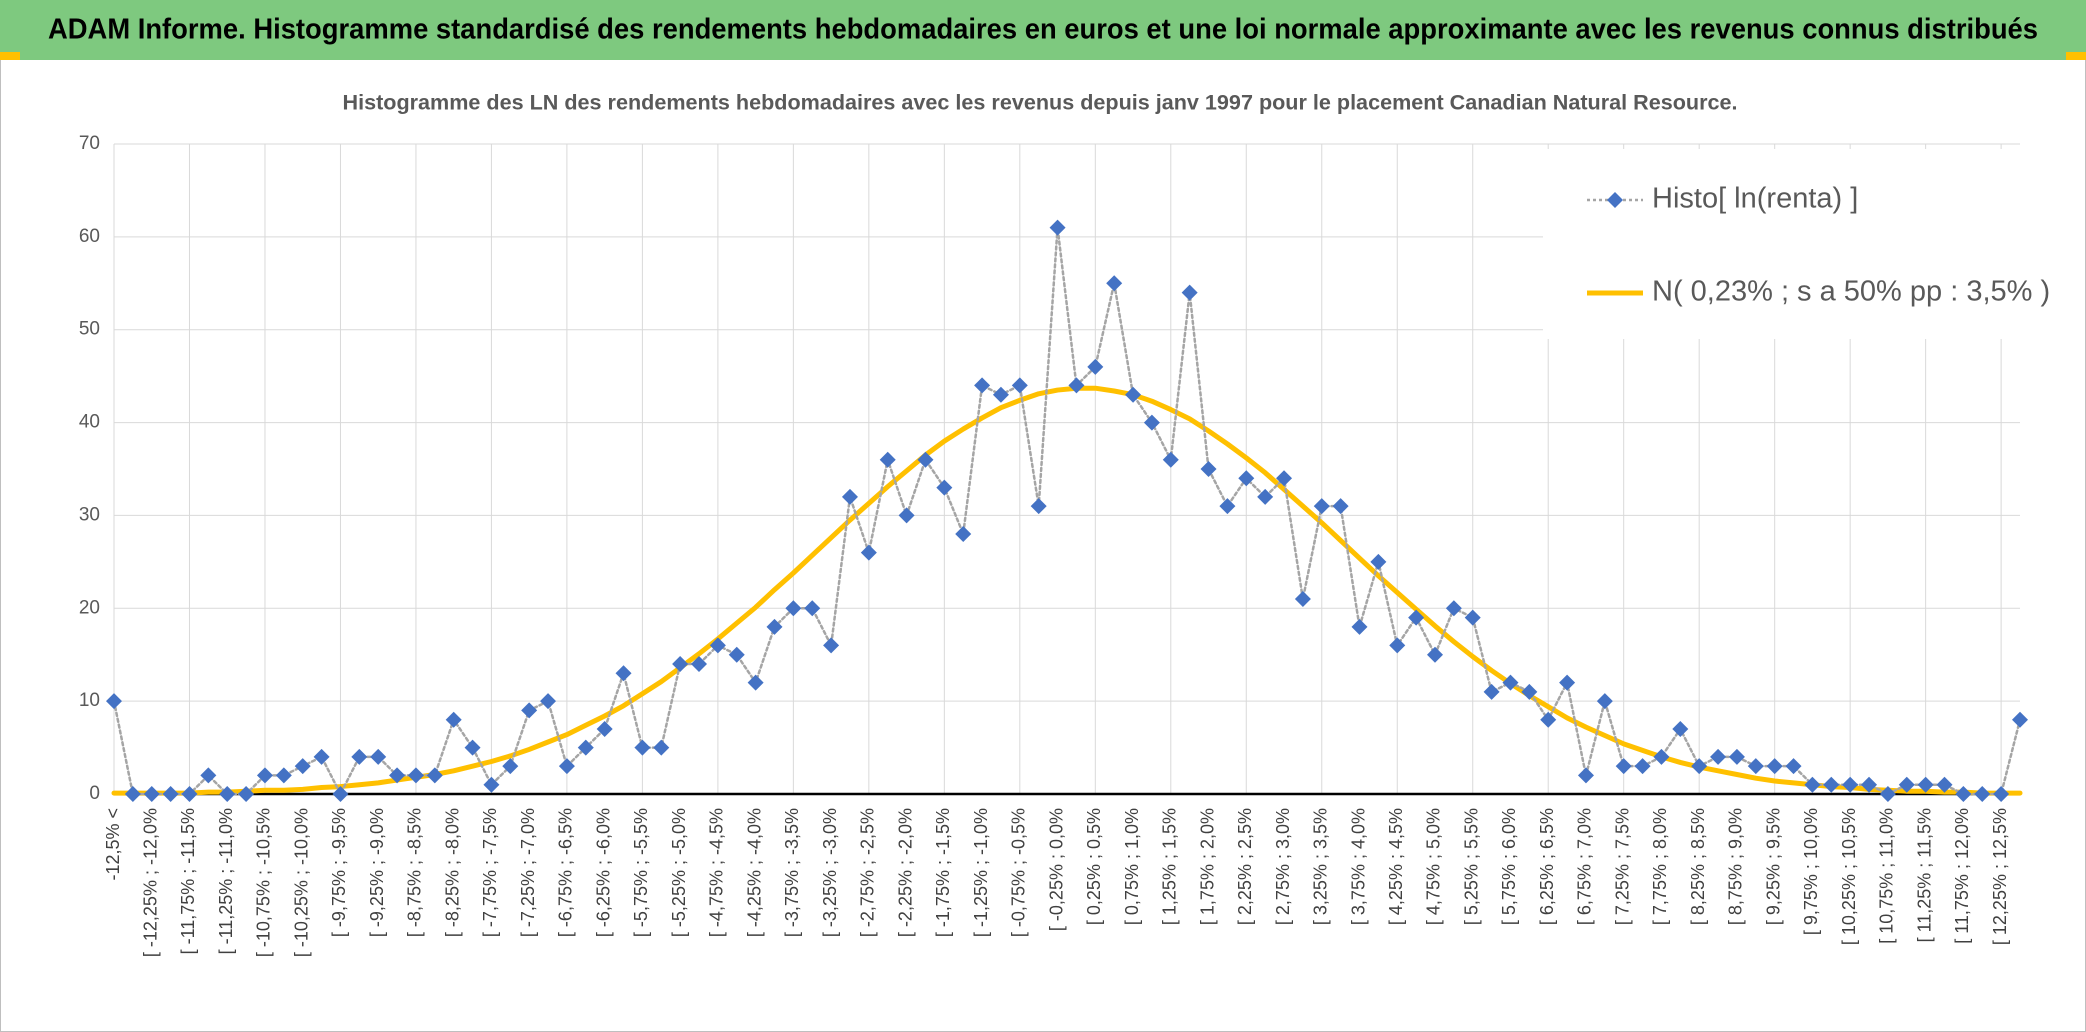 This screenshot has height=1032, width=2086. Describe the element at coordinates (89, 236) in the screenshot. I see `y-tick-label: 60` at that location.